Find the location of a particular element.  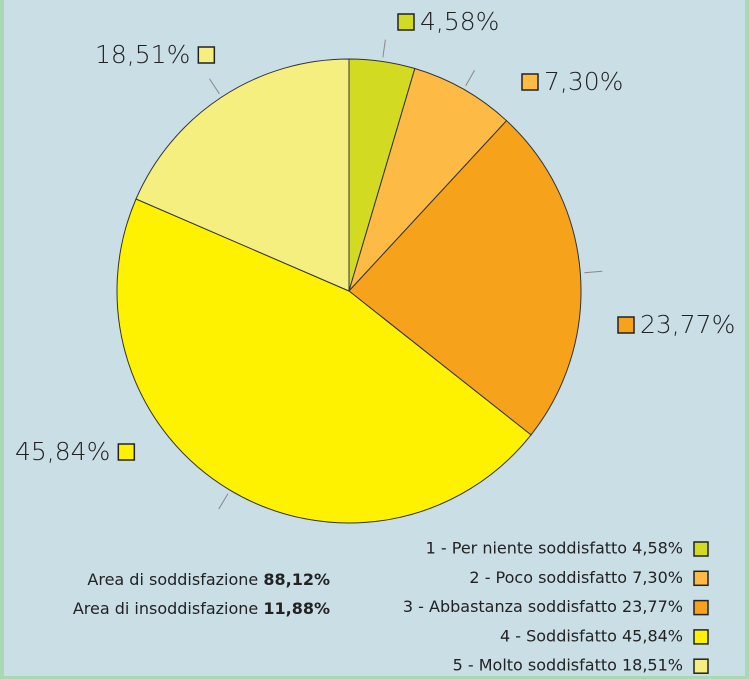

annotation: Area di soddisfazione 88,12% is located at coordinates (208, 579).